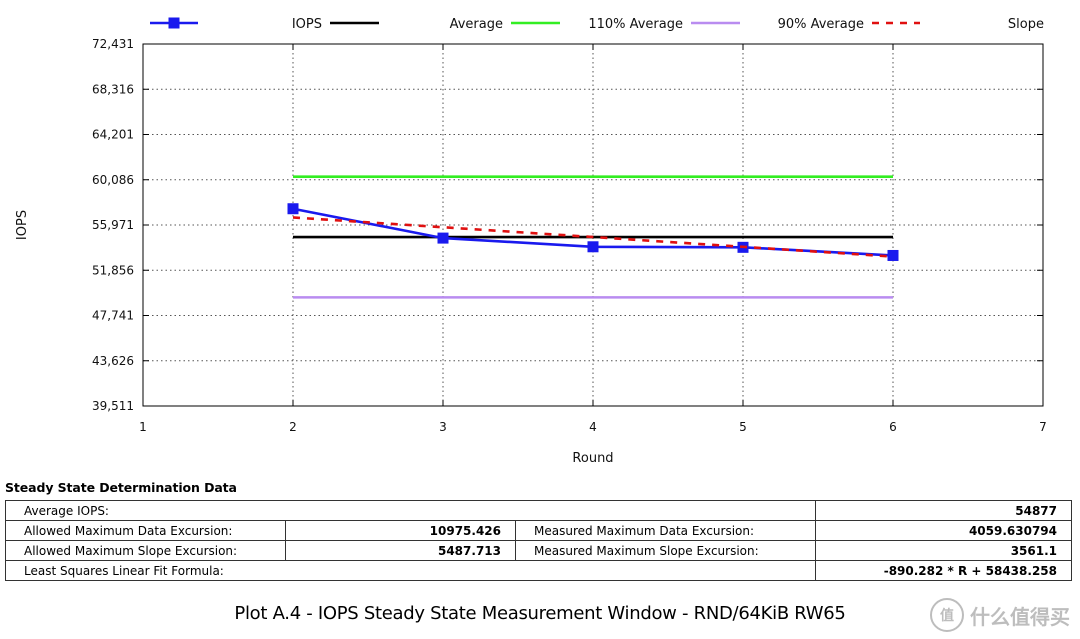 The width and height of the screenshot is (1080, 639). Describe the element at coordinates (635, 24) in the screenshot. I see `legend-label-110-average: 110% Average` at that location.